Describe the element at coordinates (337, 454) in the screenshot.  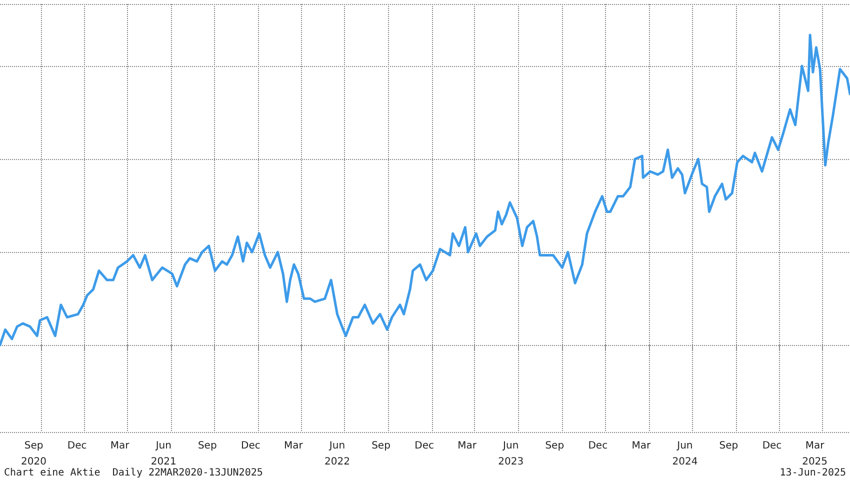
I see `x-tick-label: Jun 2022` at that location.